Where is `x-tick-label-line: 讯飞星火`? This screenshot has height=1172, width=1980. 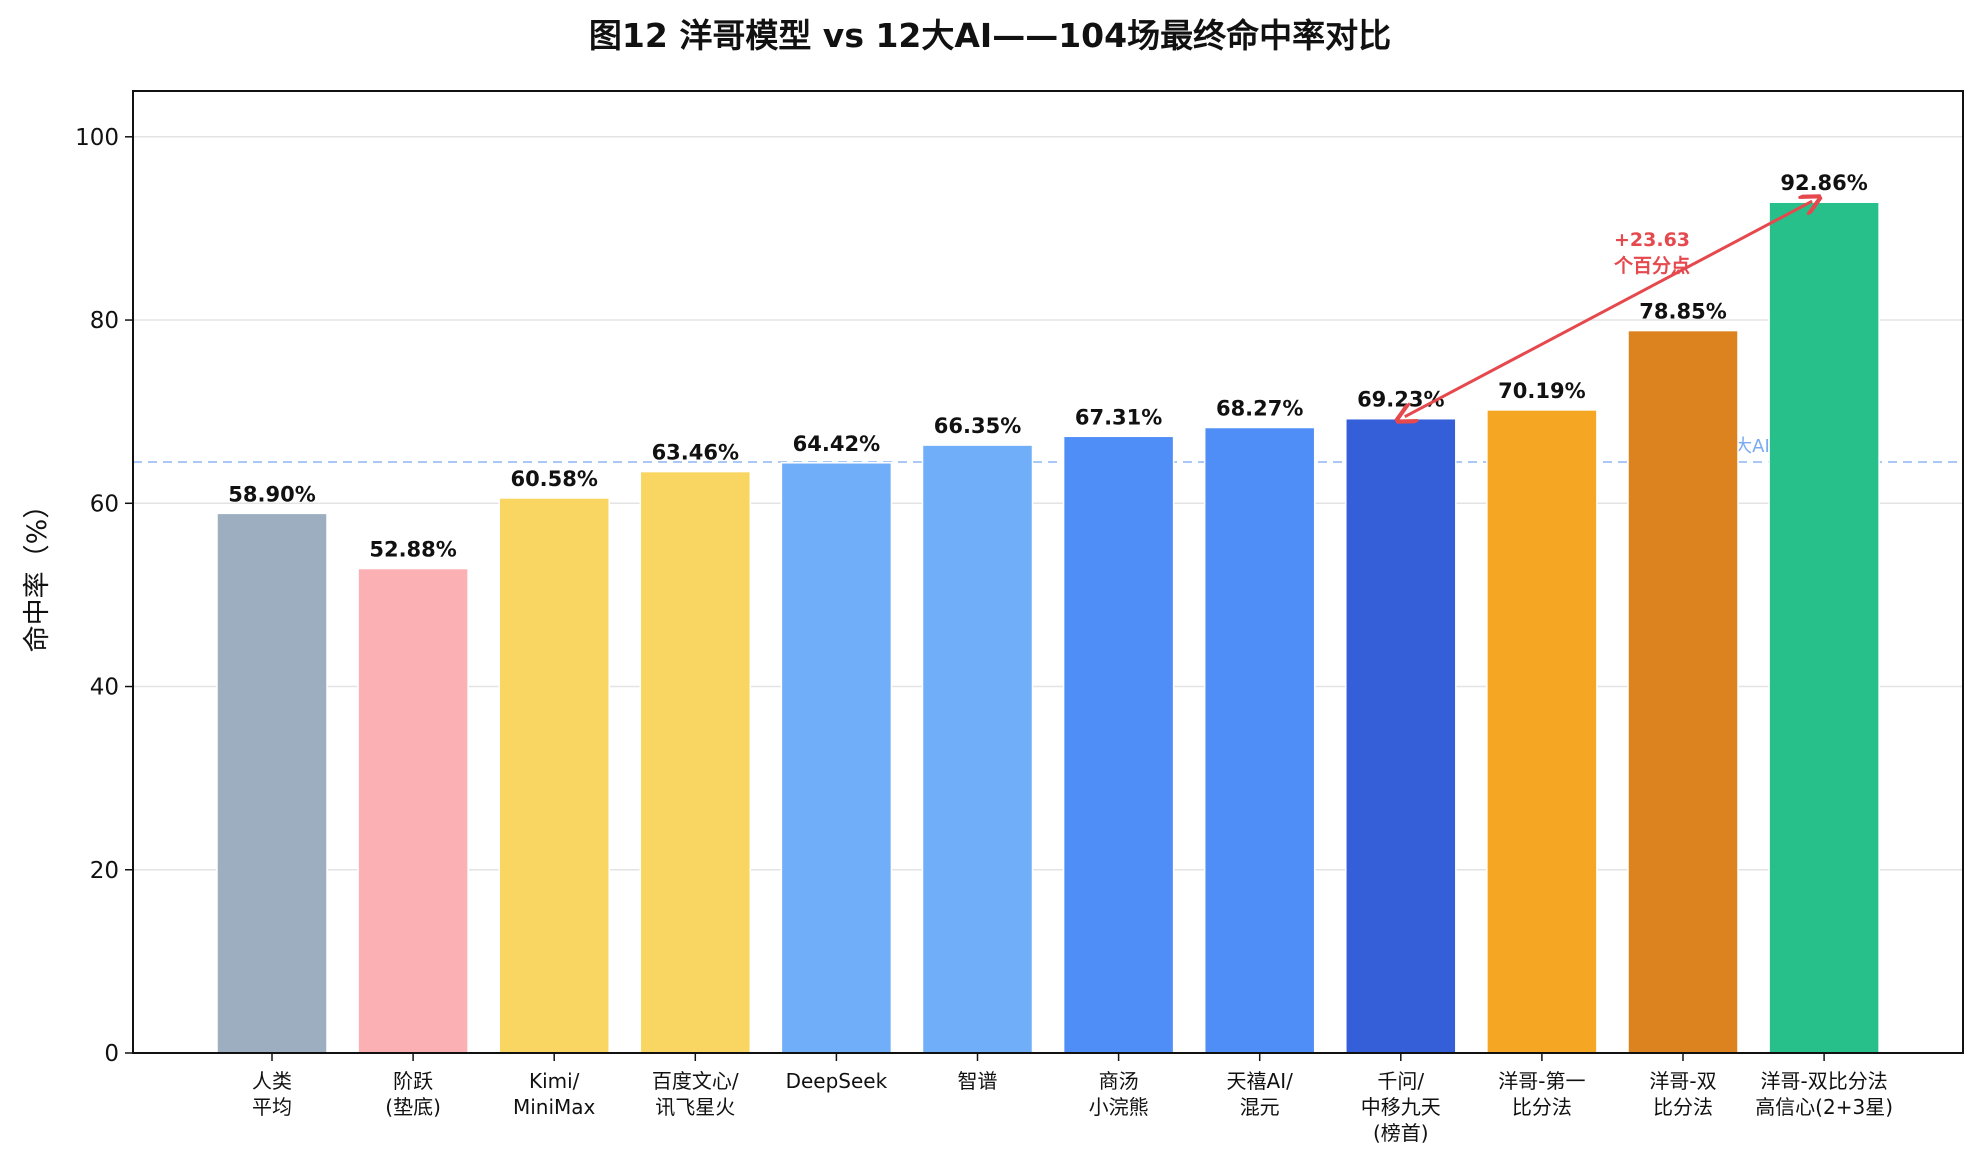
x-tick-label-line: 讯飞星火 is located at coordinates (695, 1107).